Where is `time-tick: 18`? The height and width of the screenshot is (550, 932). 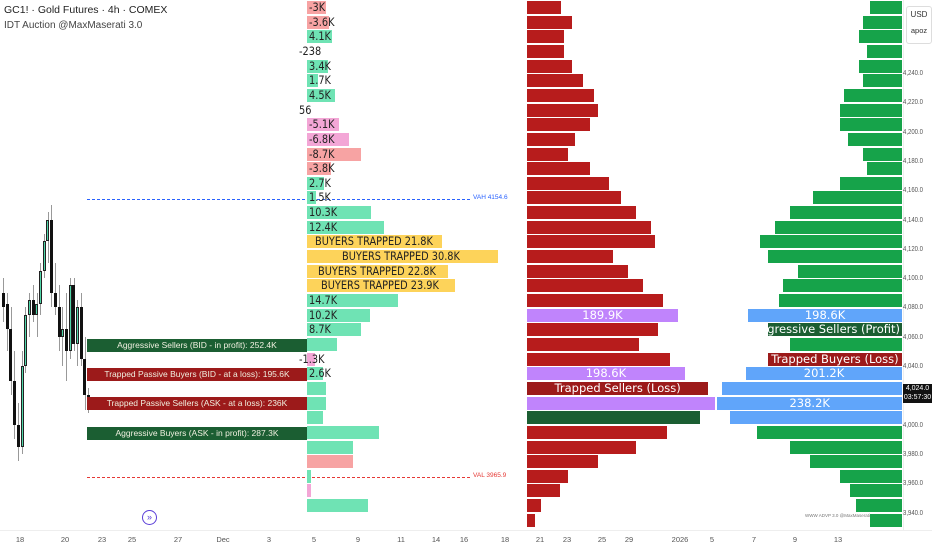 time-tick: 18 is located at coordinates (505, 539).